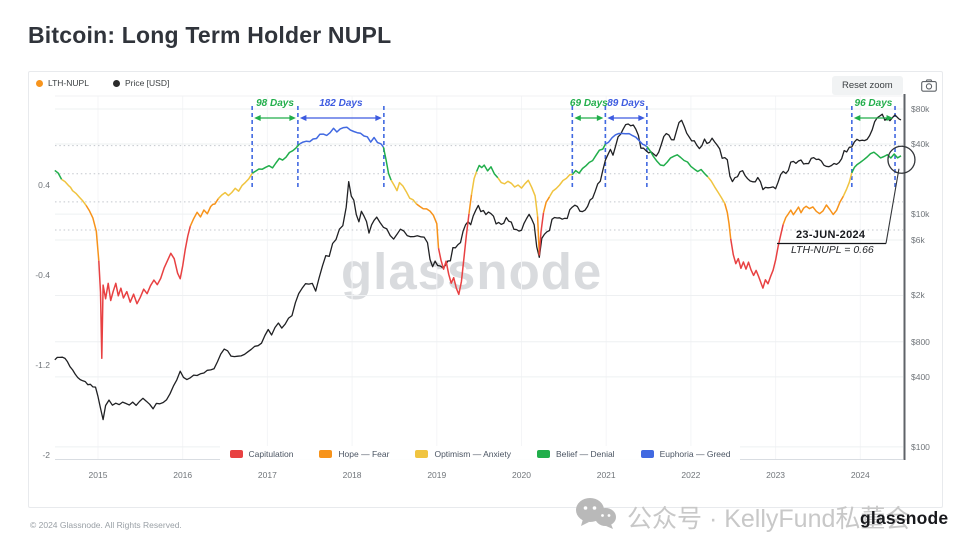  Describe the element at coordinates (521, 475) in the screenshot. I see `x-axis-tick: 2020` at that location.